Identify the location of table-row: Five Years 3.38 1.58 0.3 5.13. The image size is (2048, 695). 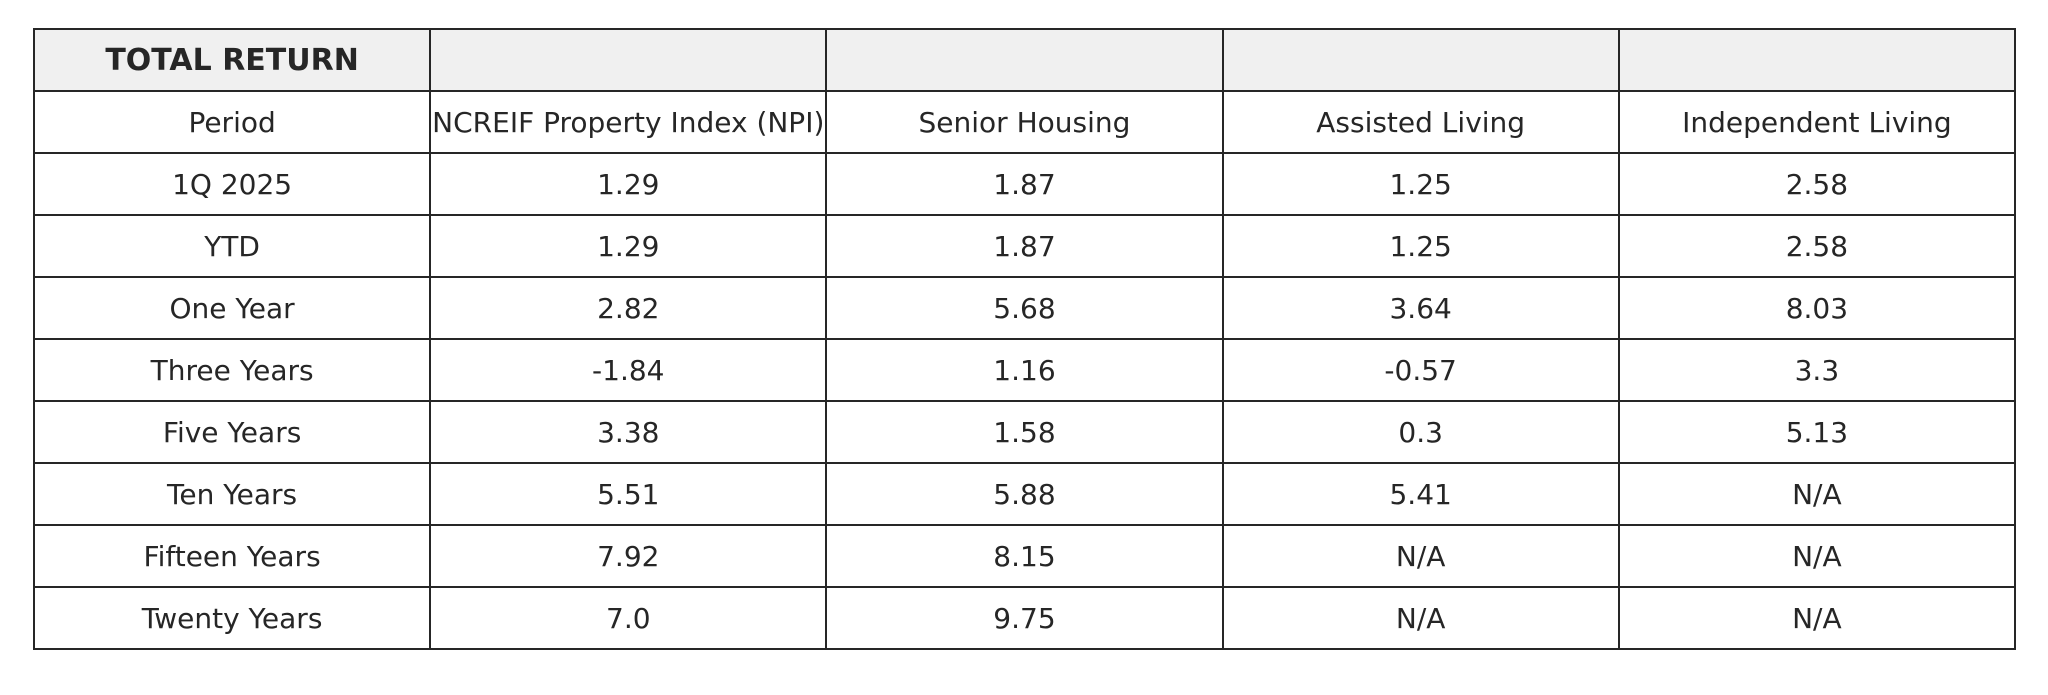
(1024, 432).